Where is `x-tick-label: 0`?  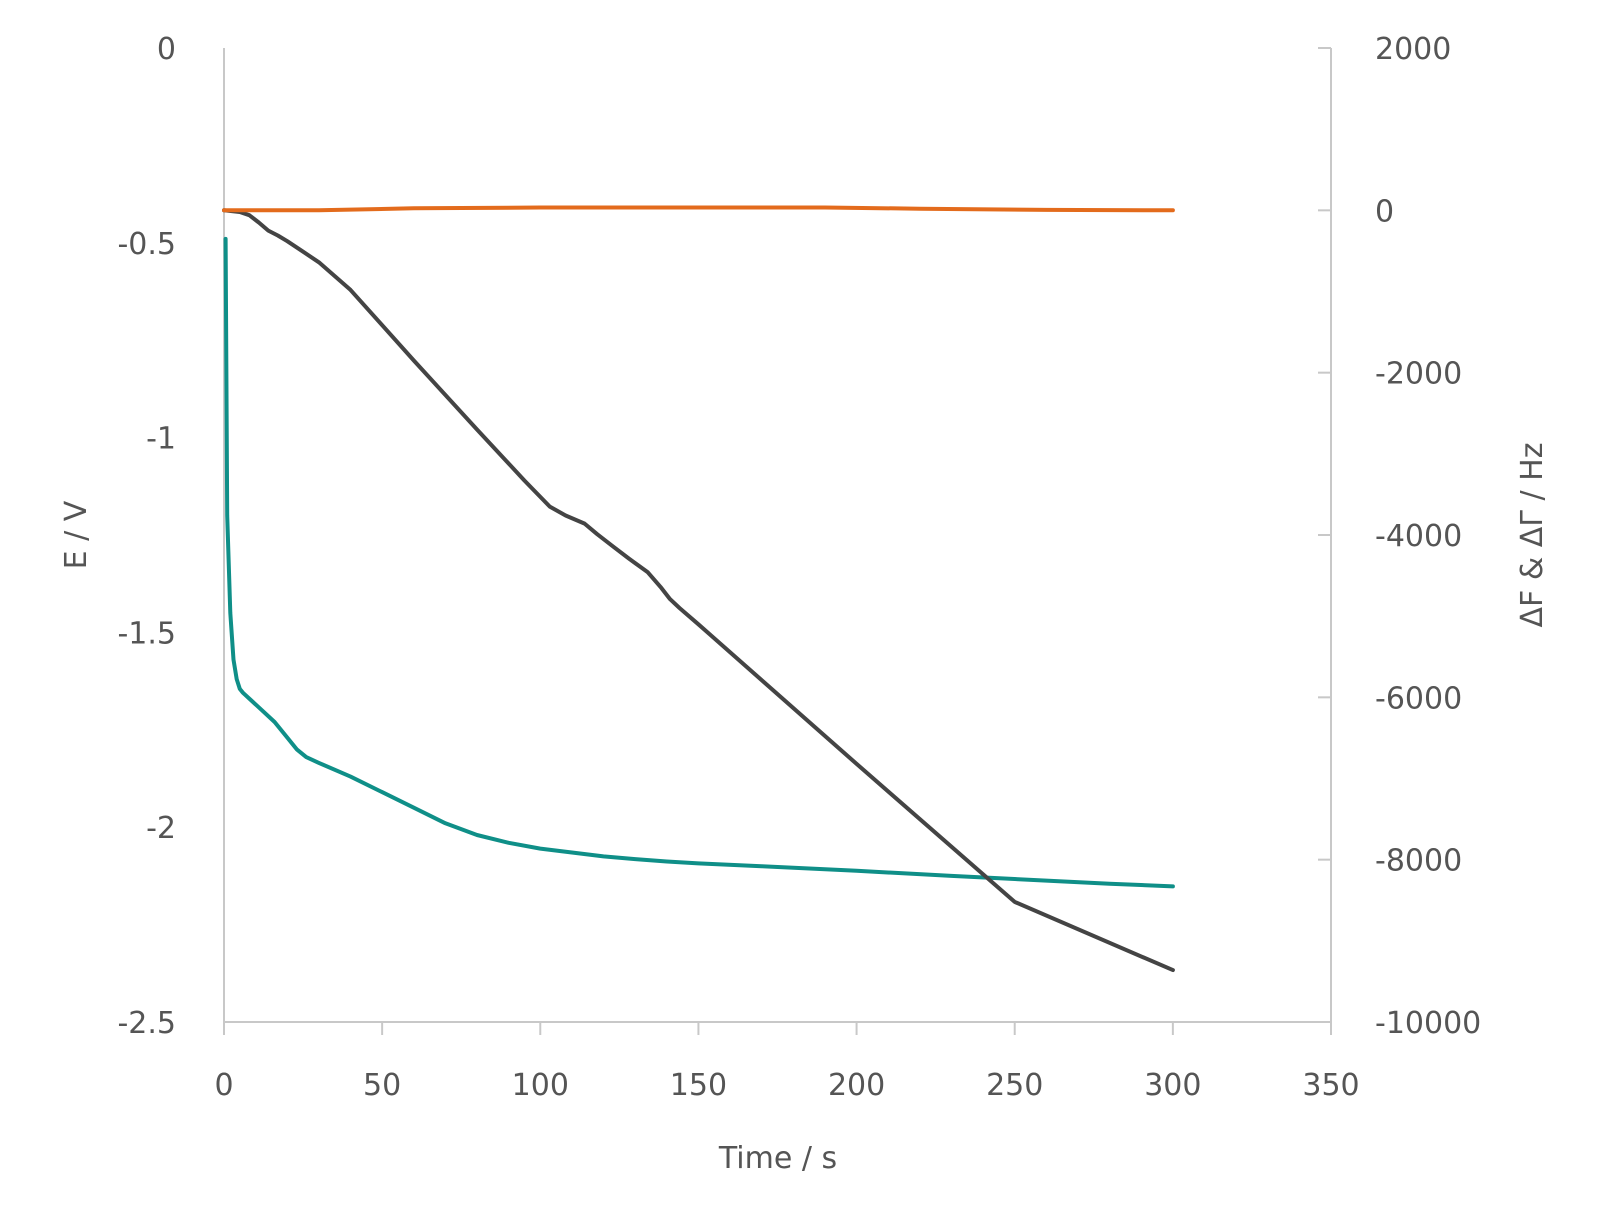 x-tick-label: 0 is located at coordinates (223, 1085).